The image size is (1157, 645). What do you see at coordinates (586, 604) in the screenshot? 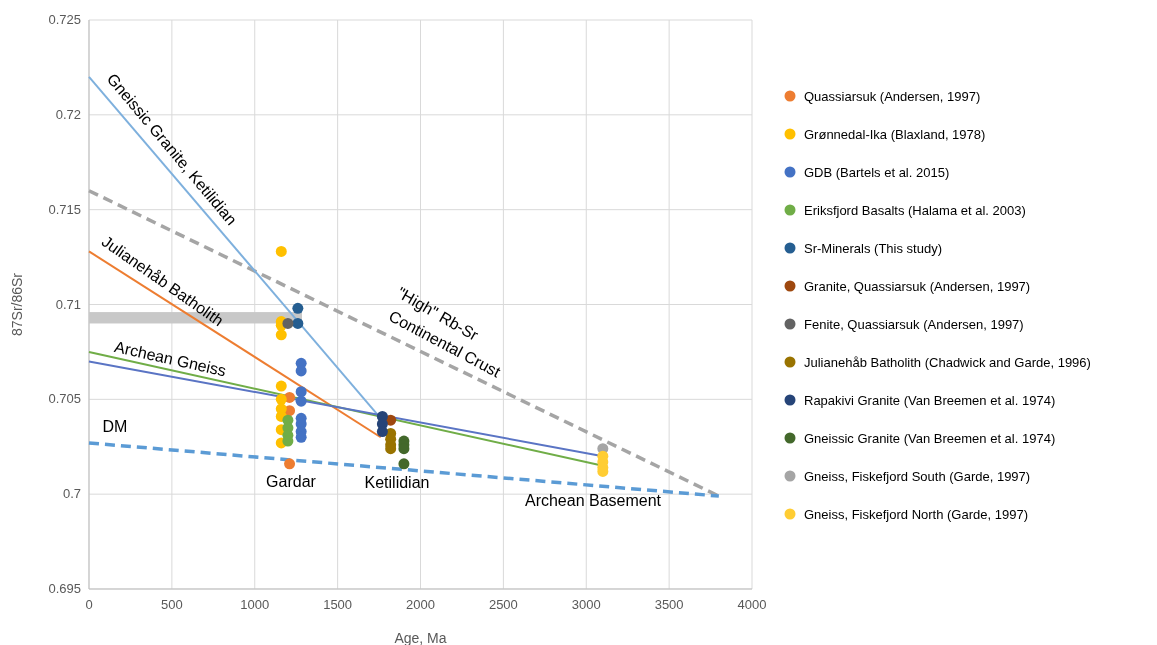
I see `x-tick-label: 3000` at bounding box center [586, 604].